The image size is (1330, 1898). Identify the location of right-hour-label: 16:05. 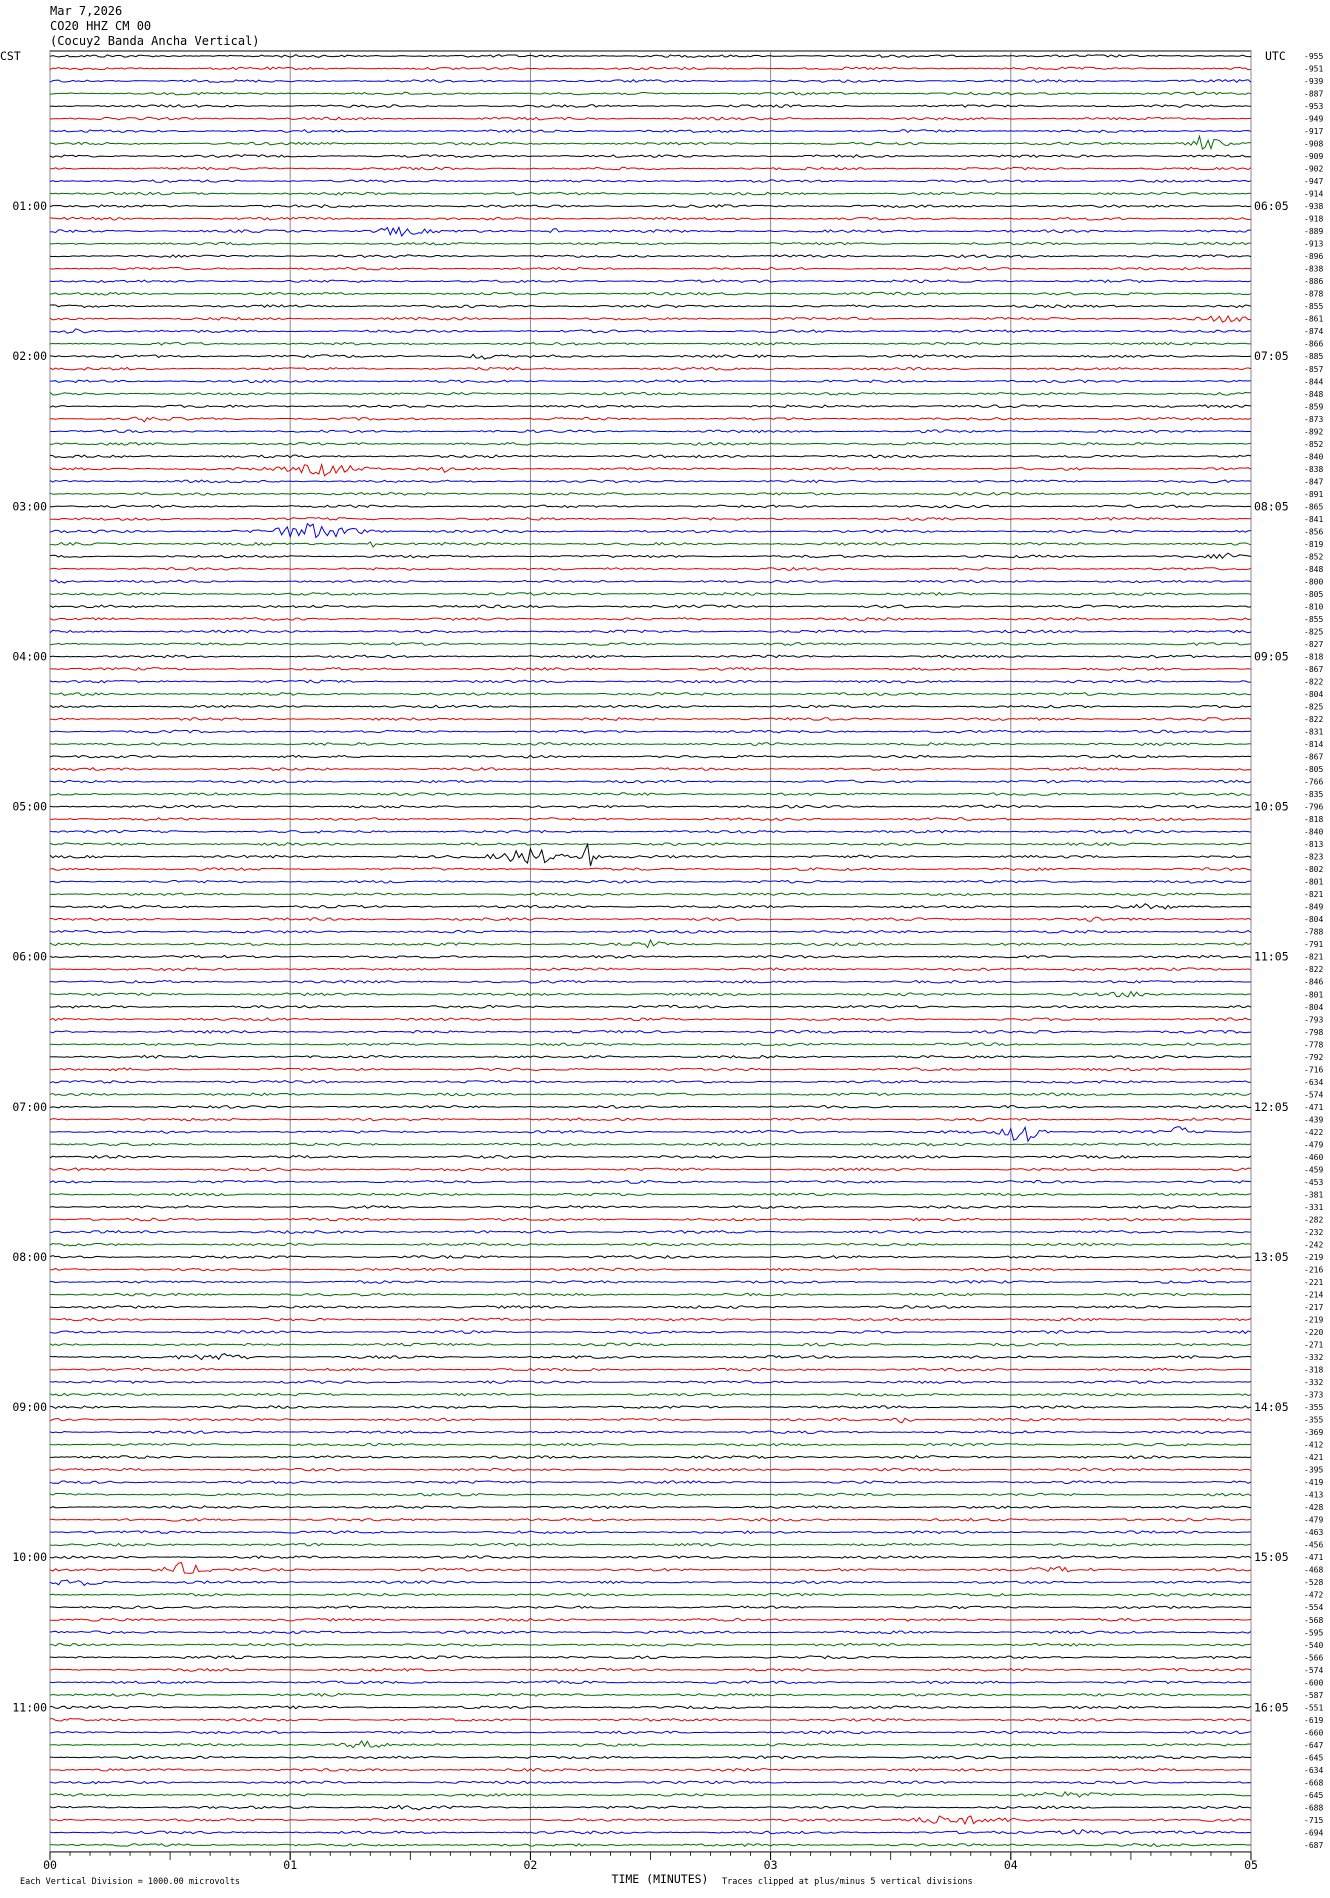
(1271, 1707).